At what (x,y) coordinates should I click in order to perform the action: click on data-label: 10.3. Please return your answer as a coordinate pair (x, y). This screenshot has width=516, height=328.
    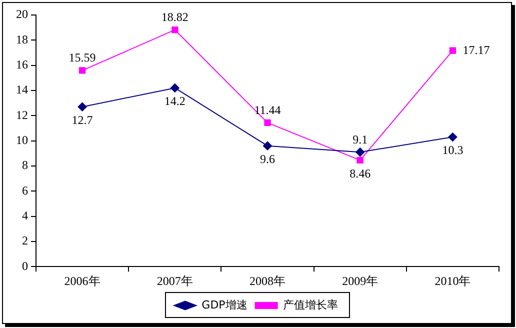
    Looking at the image, I should click on (453, 150).